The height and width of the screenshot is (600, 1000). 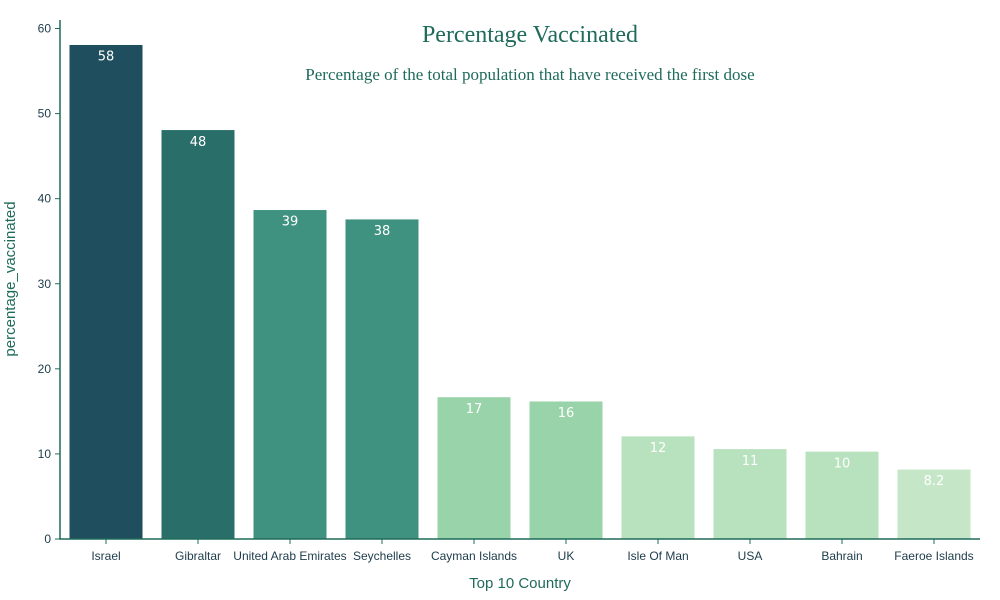 I want to click on bar-usa, so click(x=750, y=494).